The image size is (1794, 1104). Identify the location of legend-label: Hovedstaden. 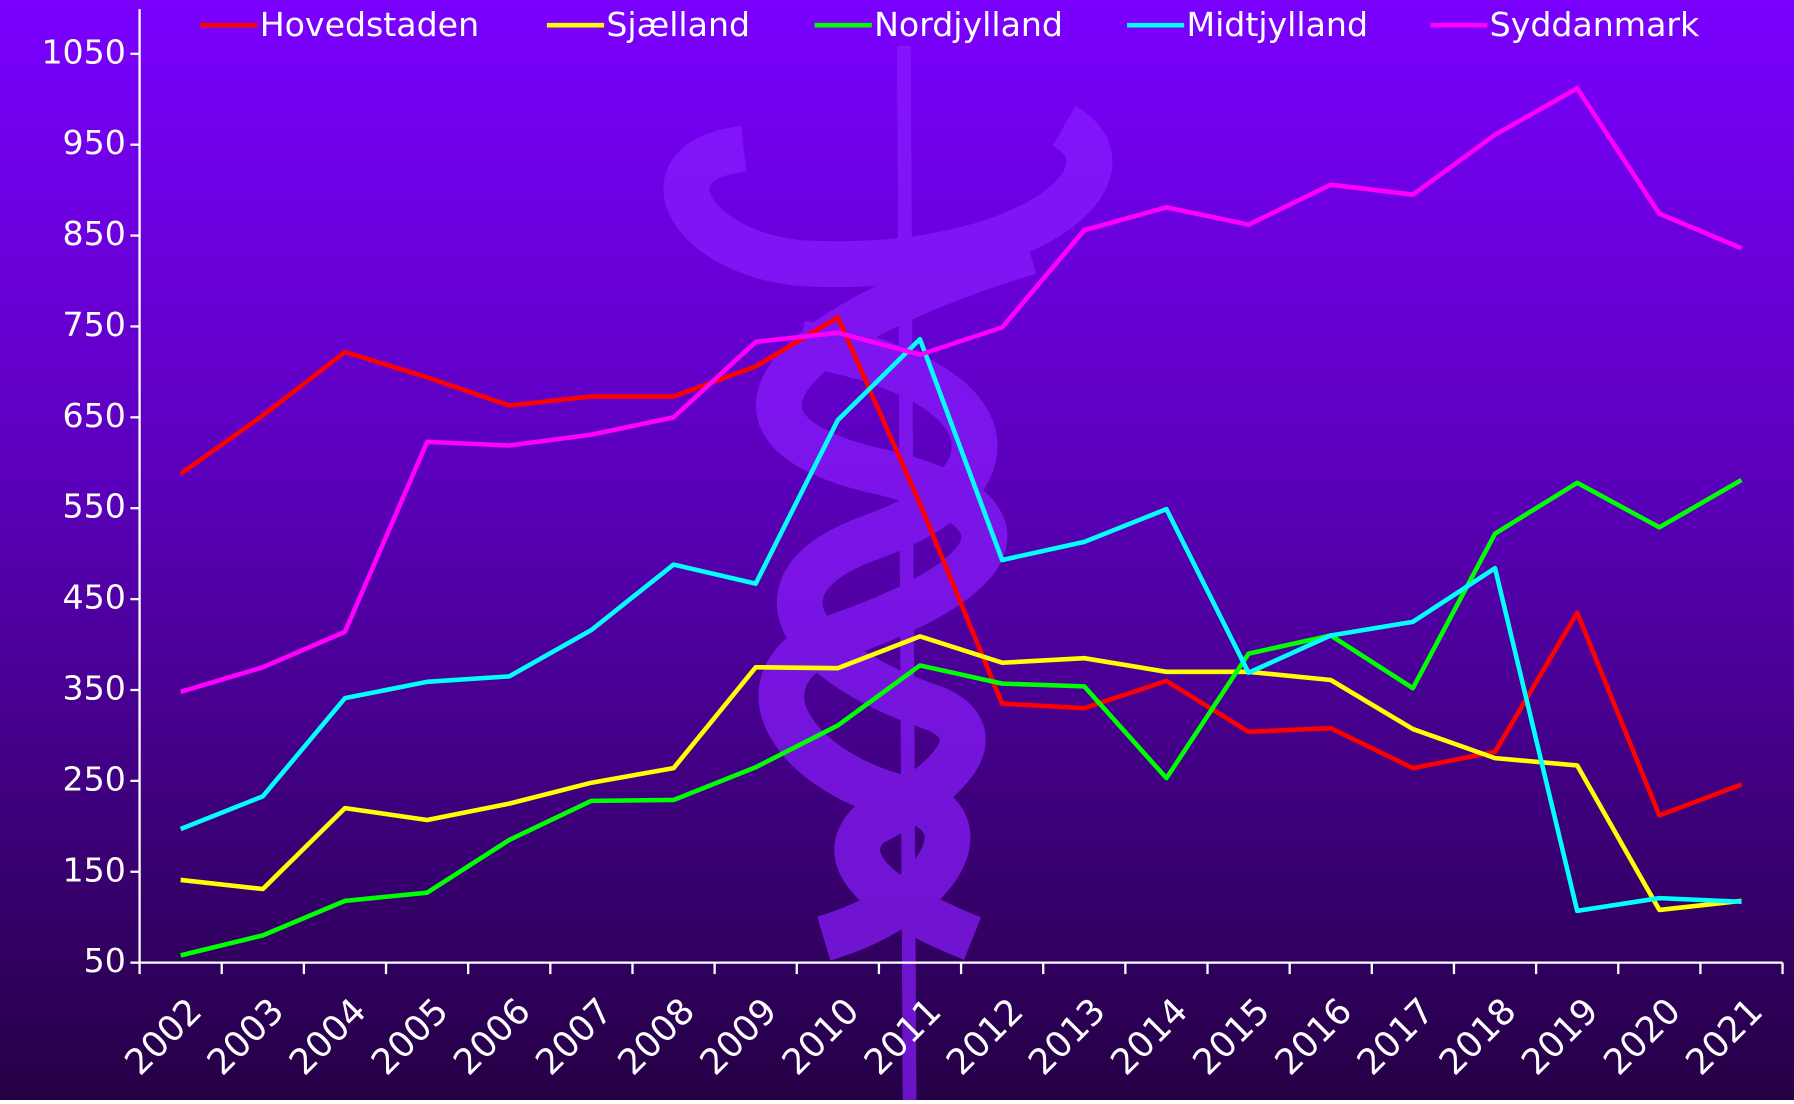
(369, 24).